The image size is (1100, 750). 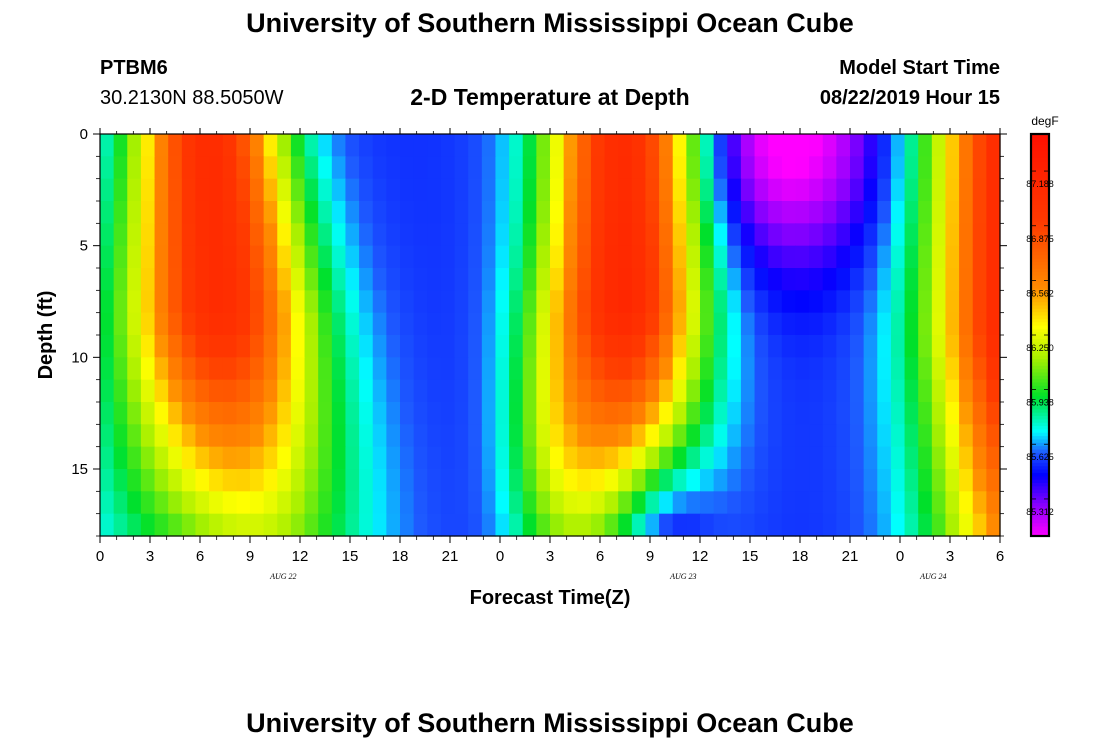 What do you see at coordinates (550, 97) in the screenshot?
I see `chart-title: 2-D Temperature at Depth` at bounding box center [550, 97].